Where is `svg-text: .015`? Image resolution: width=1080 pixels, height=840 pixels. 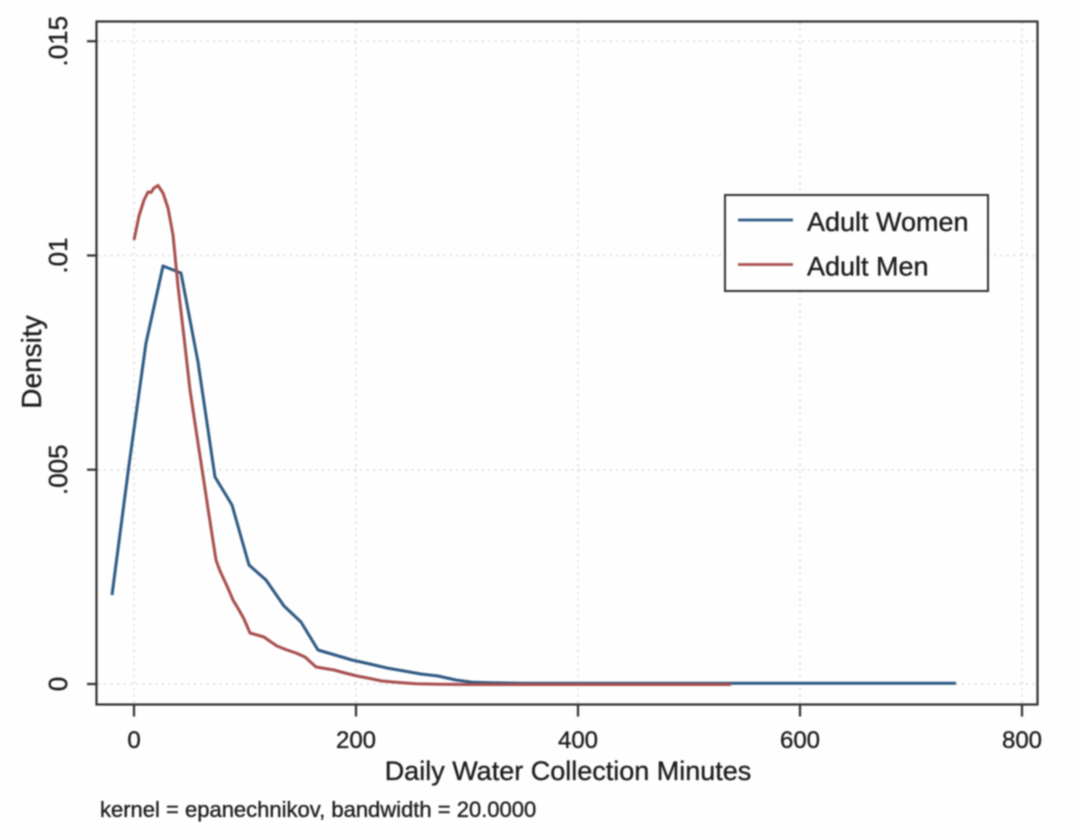
svg-text: .015 is located at coordinates (58, 41).